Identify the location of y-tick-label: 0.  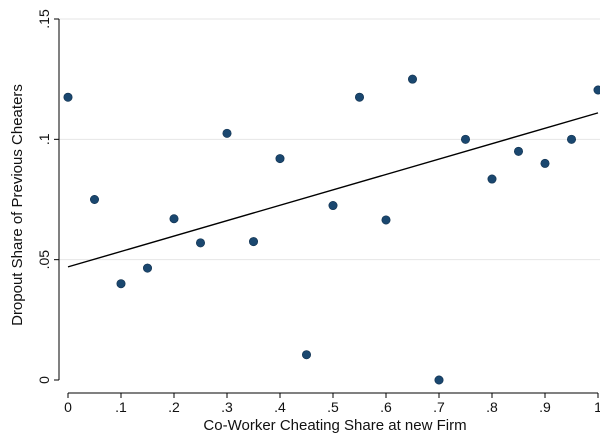
(44, 380).